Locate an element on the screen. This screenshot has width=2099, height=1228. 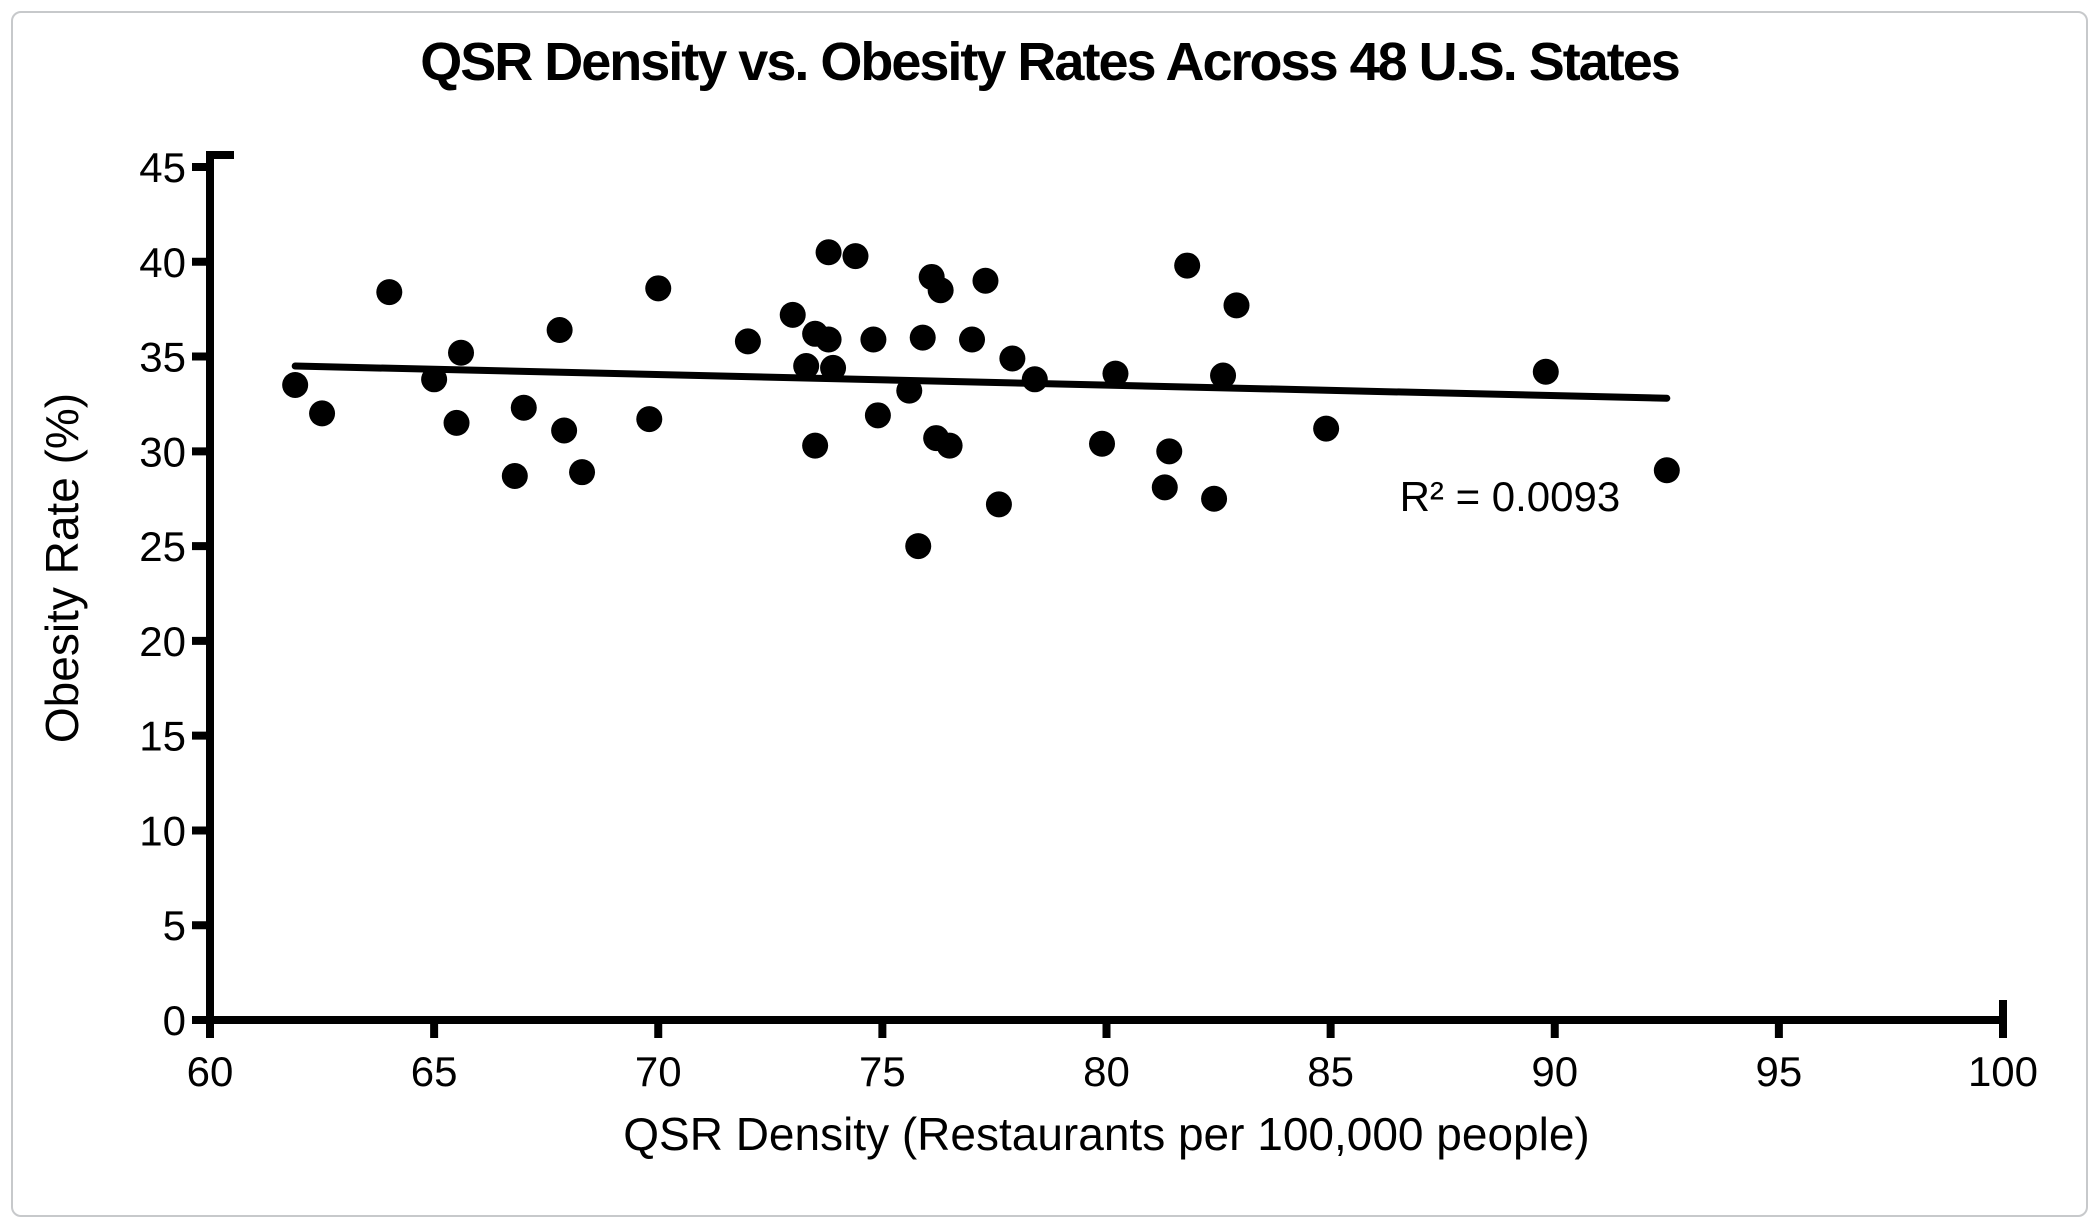
y-axis-title: Obesity Rate (%) is located at coordinates (62, 568).